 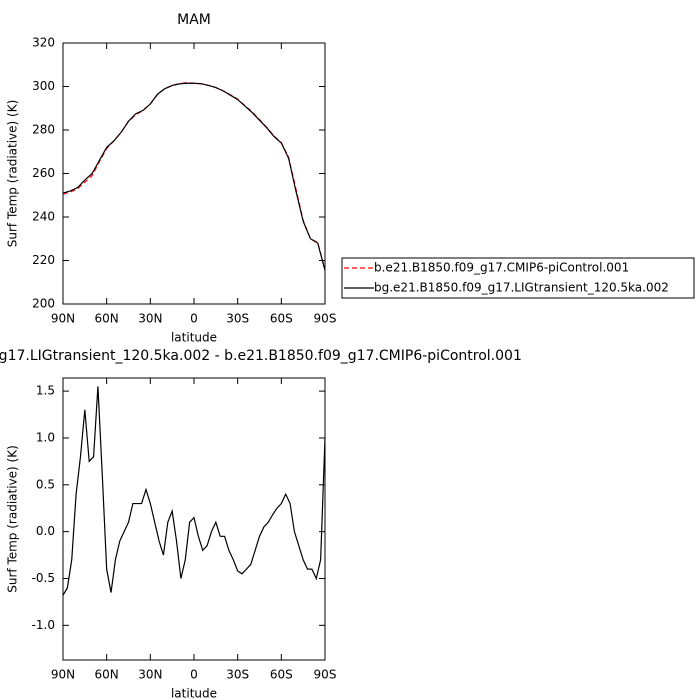 I want to click on plot-frame, so click(x=194, y=173).